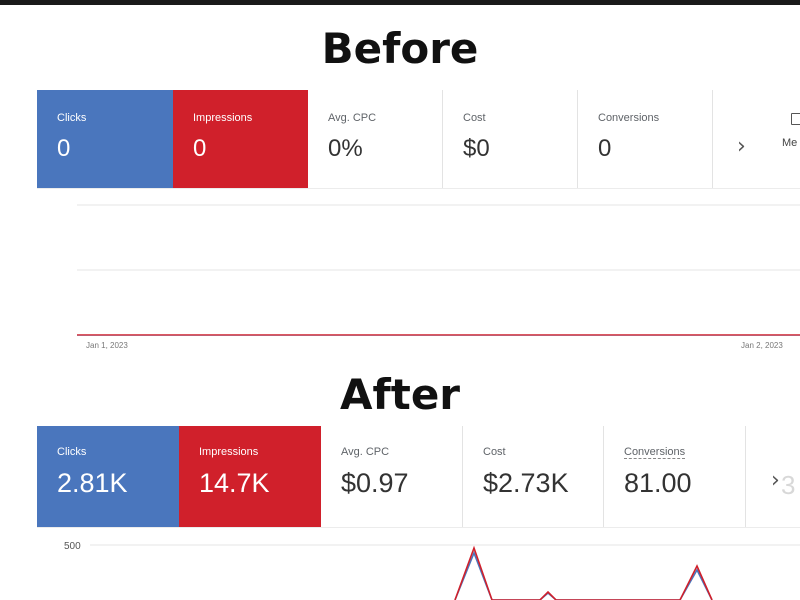  Describe the element at coordinates (795, 119) in the screenshot. I see `metrics-icon` at that location.